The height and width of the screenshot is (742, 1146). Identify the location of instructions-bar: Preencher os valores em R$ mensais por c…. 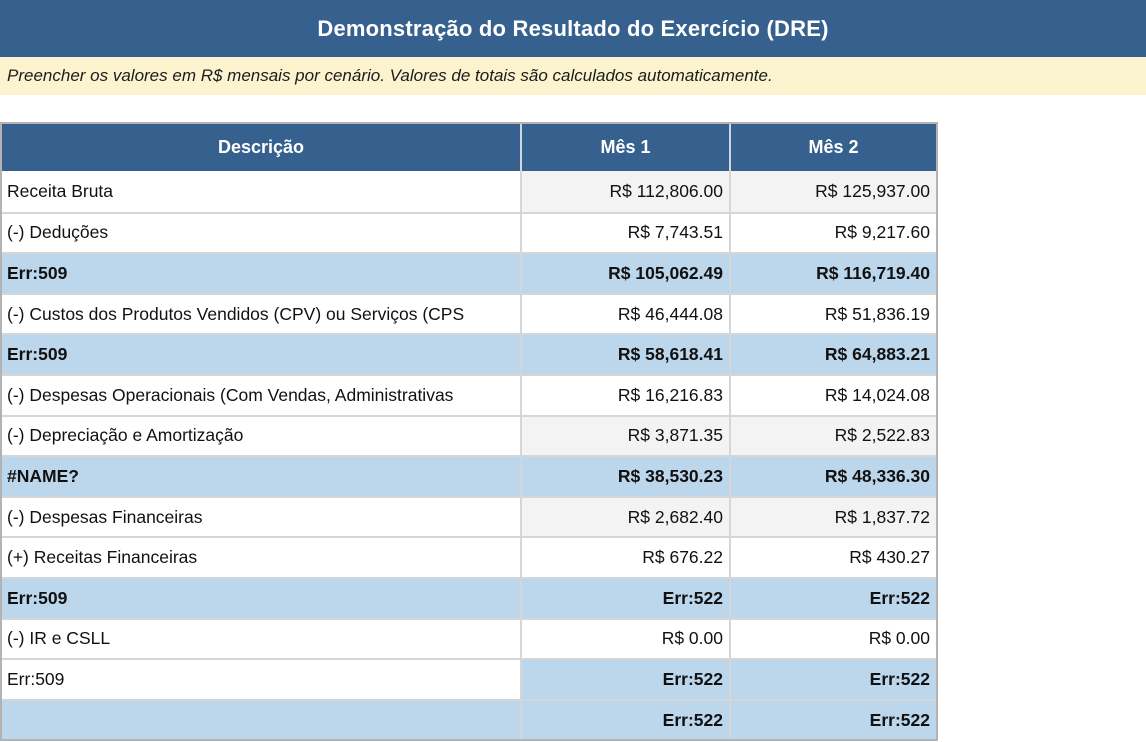
(573, 76).